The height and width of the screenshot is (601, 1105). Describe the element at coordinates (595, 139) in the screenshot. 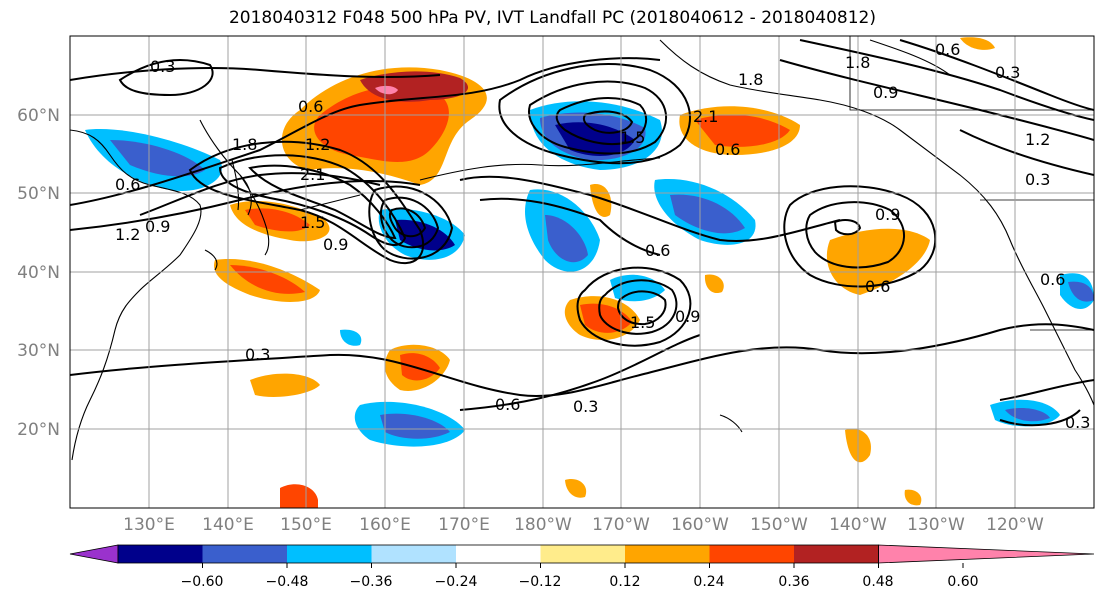

I see `anomaly-negative-aleutian-core` at that location.